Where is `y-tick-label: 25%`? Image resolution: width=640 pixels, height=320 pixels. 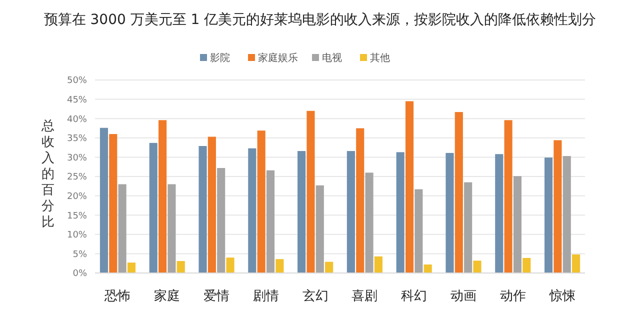
y-tick-label: 25% is located at coordinates (77, 177).